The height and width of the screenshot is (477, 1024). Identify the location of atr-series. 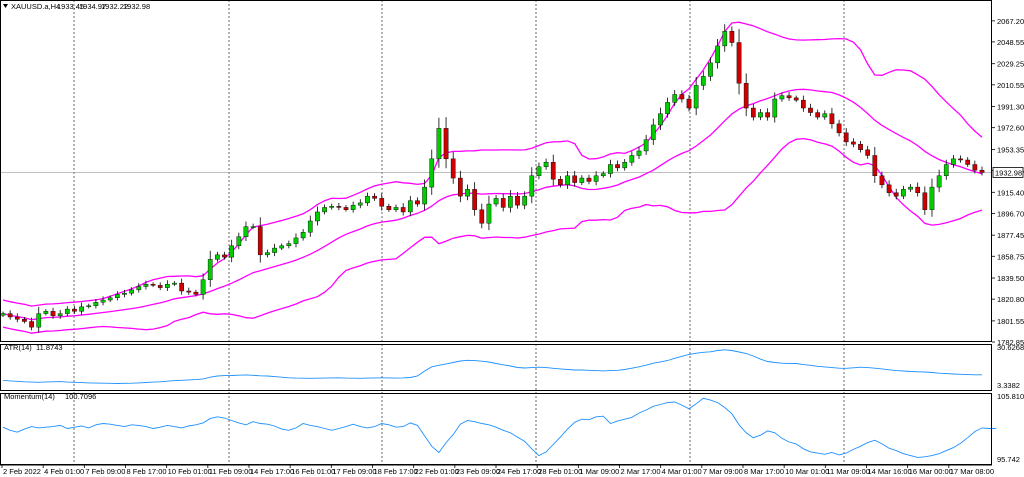
(492, 366).